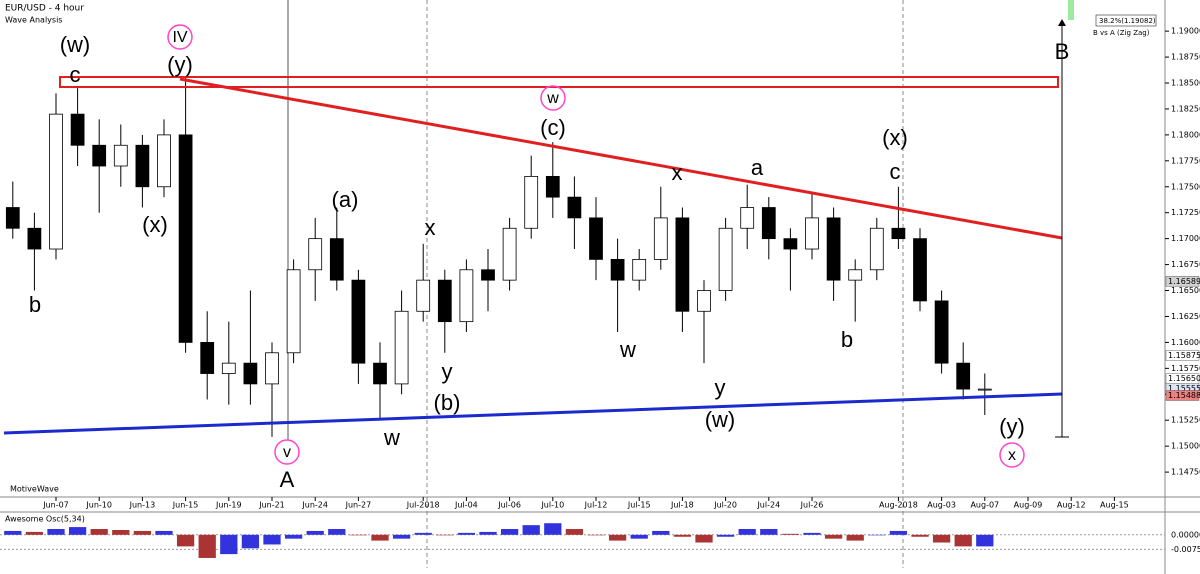 This screenshot has height=574, width=1200. Describe the element at coordinates (1071, 505) in the screenshot. I see `x-tick-label: Aug-12` at that location.